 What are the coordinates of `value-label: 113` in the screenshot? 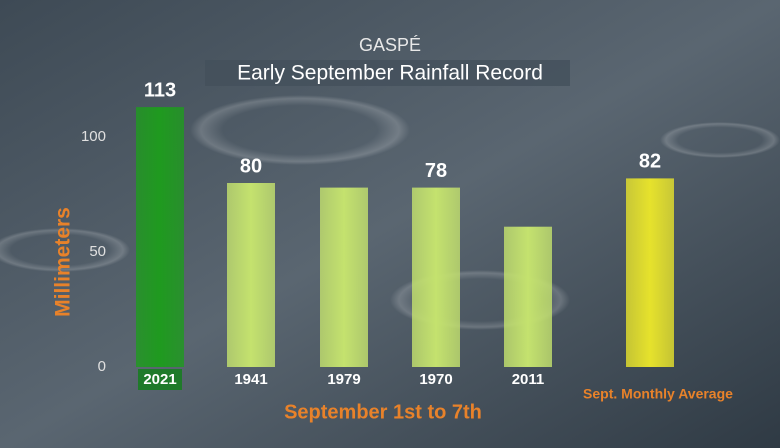 It's located at (160, 90).